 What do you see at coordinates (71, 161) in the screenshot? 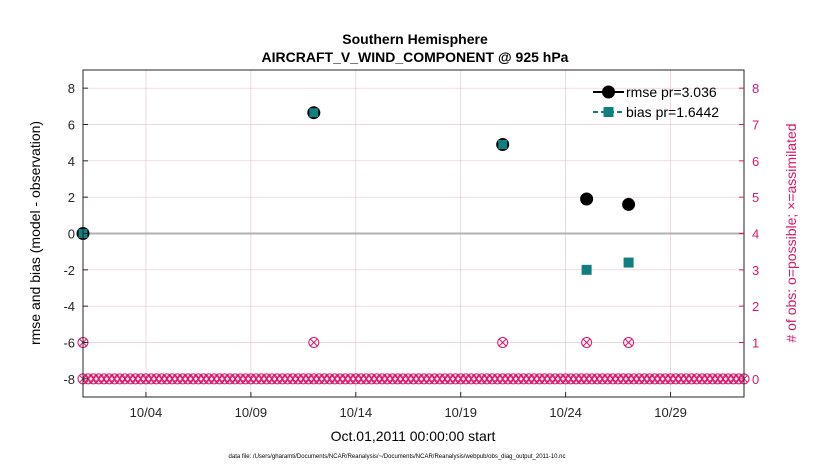
I see `y-tick-label-left: 4` at bounding box center [71, 161].